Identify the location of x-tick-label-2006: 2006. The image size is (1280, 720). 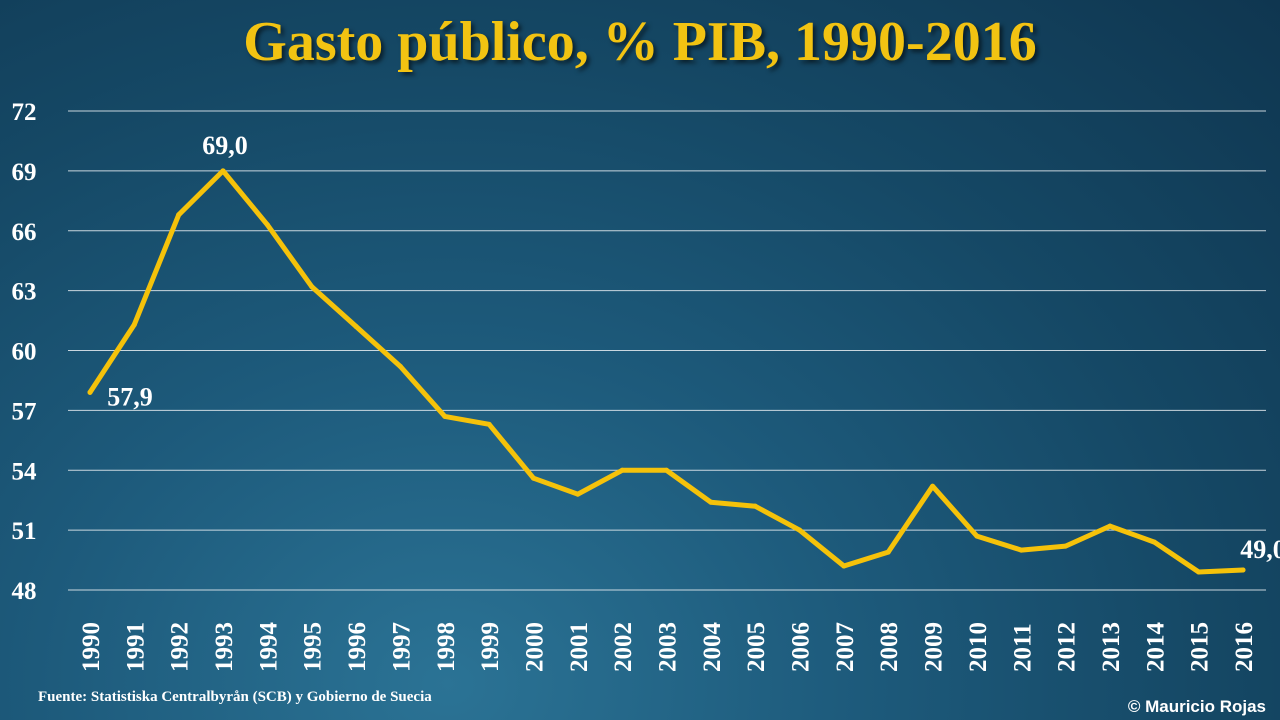
(801, 647).